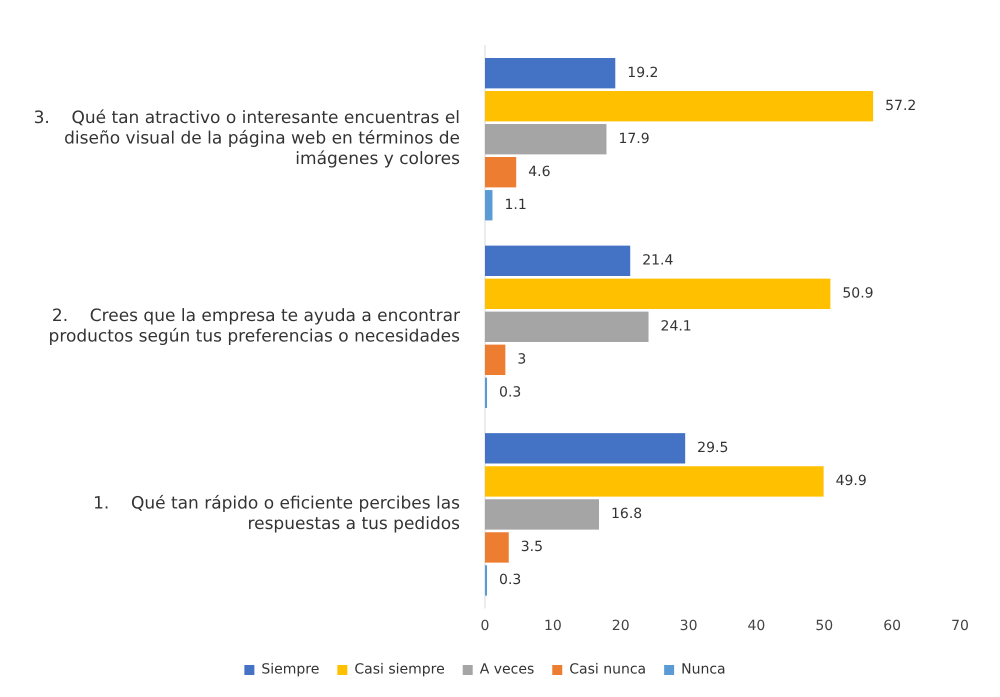  What do you see at coordinates (485, 626) in the screenshot?
I see `x-tick-label: 0` at bounding box center [485, 626].